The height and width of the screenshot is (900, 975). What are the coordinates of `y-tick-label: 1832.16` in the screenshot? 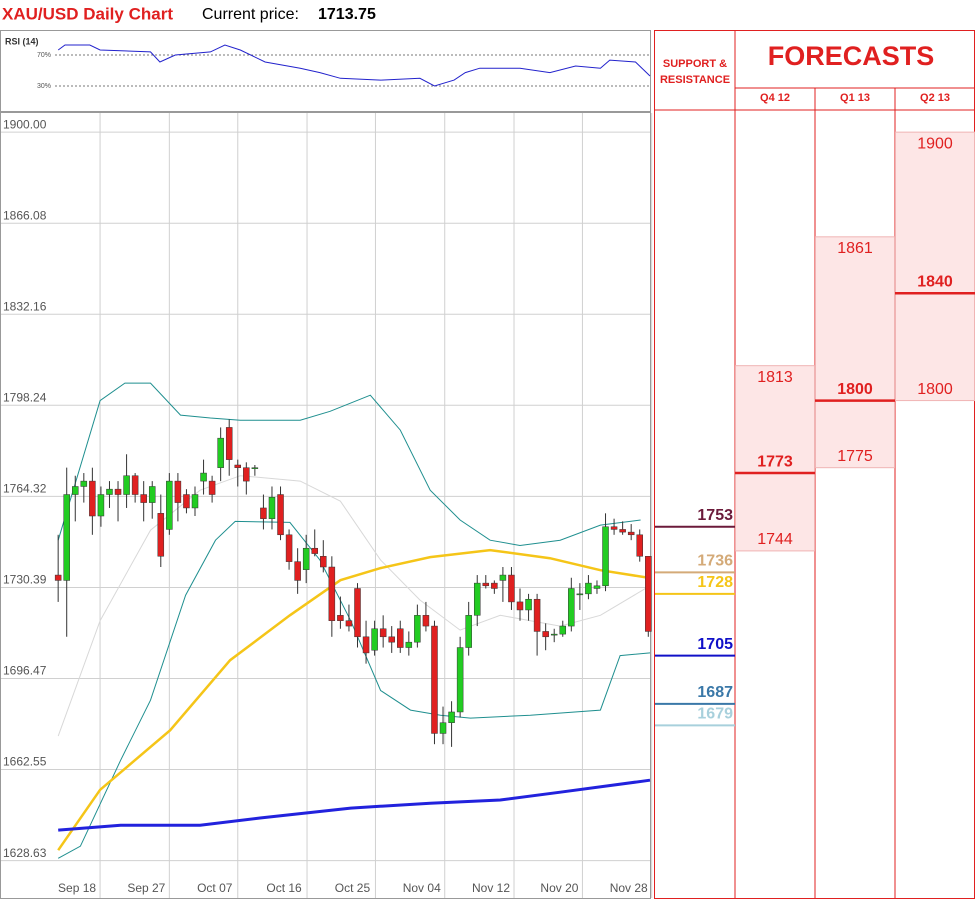 It's located at (25, 306).